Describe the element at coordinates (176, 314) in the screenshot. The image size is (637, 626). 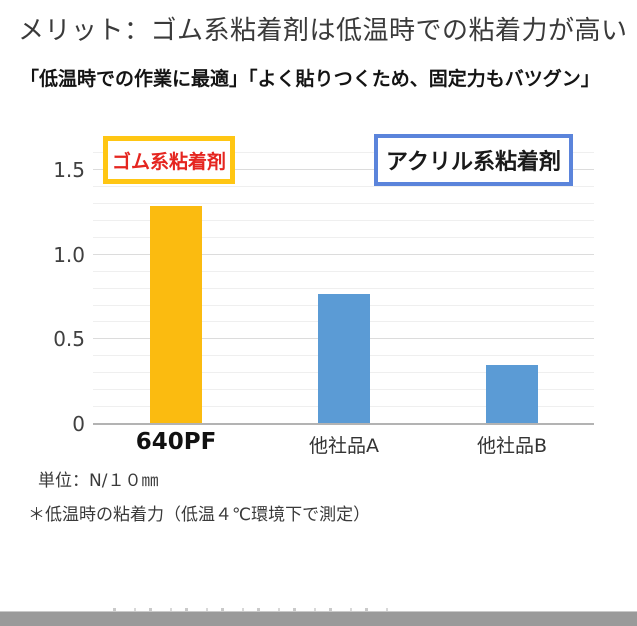
I see `bar-640PF` at that location.